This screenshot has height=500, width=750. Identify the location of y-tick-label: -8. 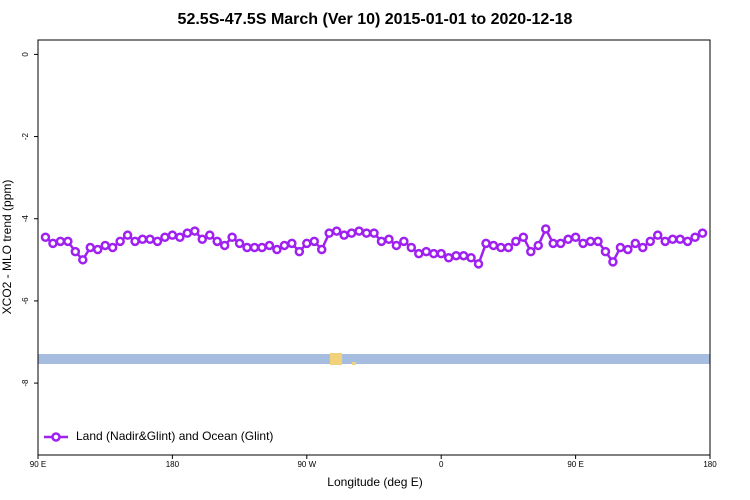
(25, 383).